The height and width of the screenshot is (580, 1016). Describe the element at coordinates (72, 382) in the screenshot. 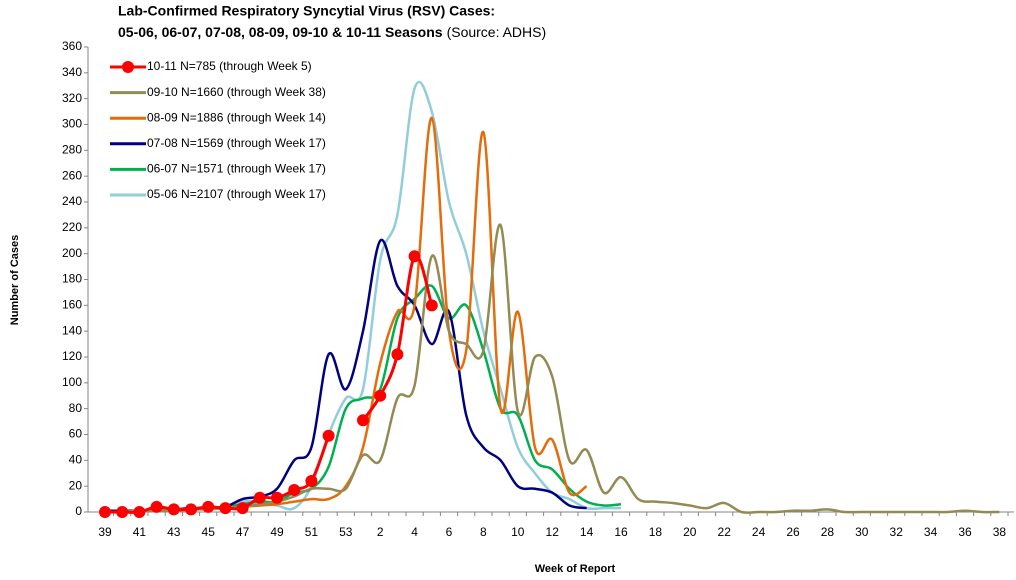

I see `y-tick-label: 100` at that location.